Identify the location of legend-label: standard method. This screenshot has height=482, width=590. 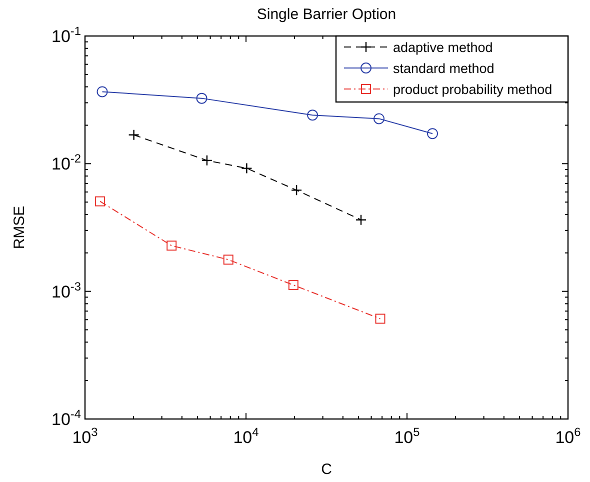
(443, 68).